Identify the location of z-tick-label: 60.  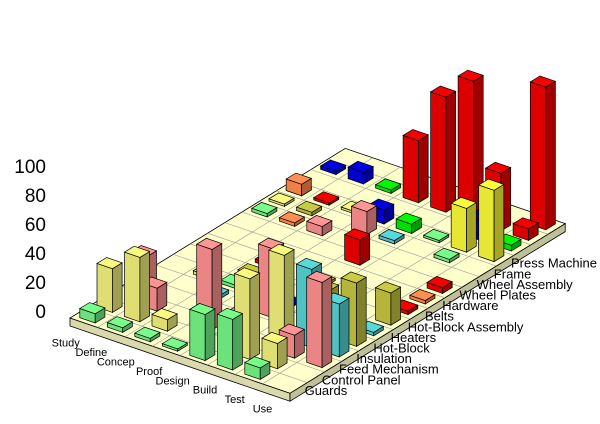
(35, 225).